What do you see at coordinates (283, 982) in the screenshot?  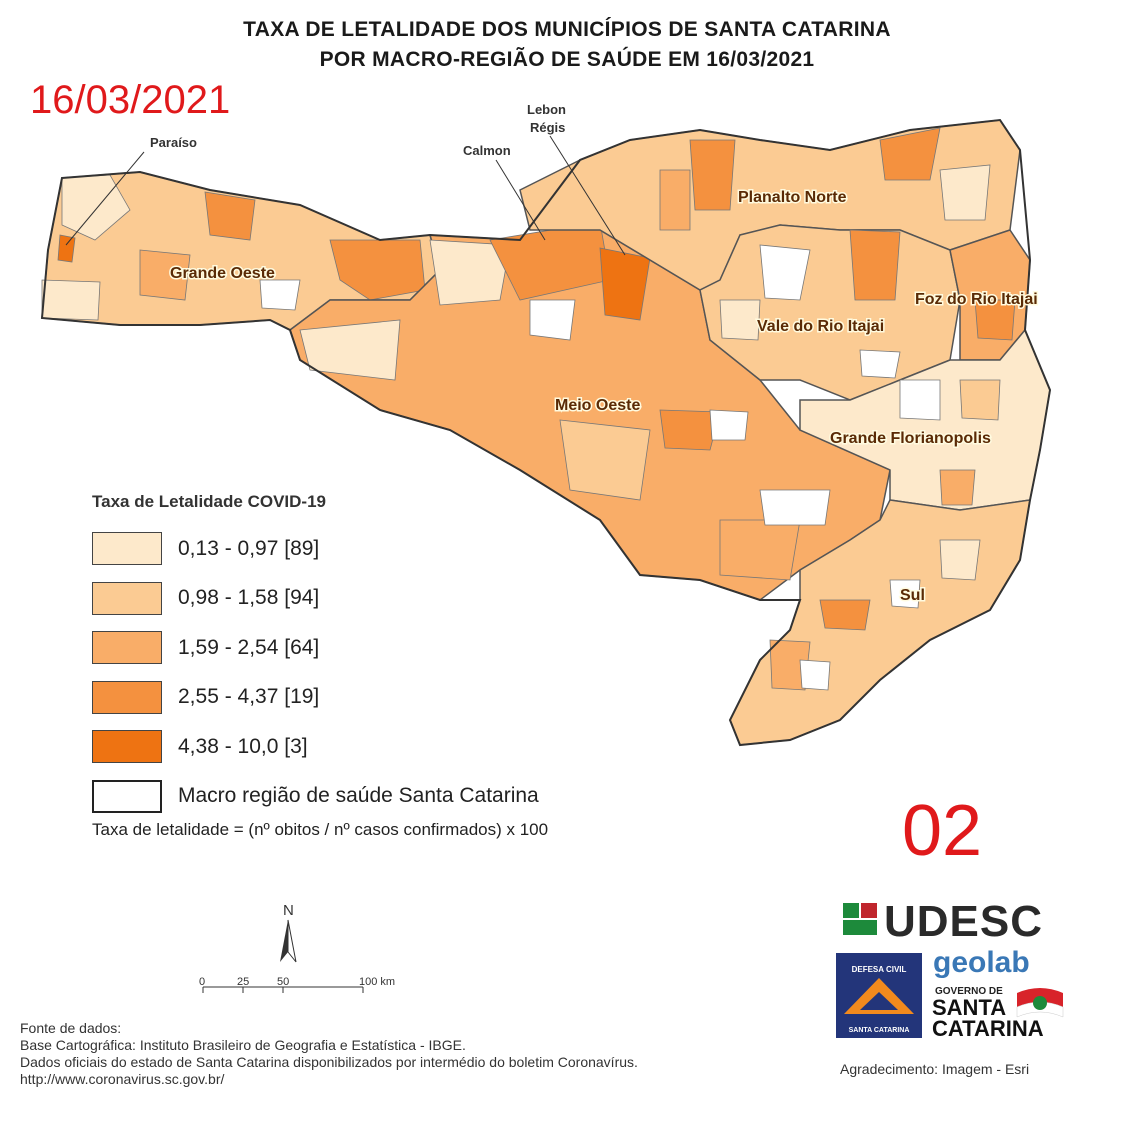 I see `scale-tick: 50` at bounding box center [283, 982].